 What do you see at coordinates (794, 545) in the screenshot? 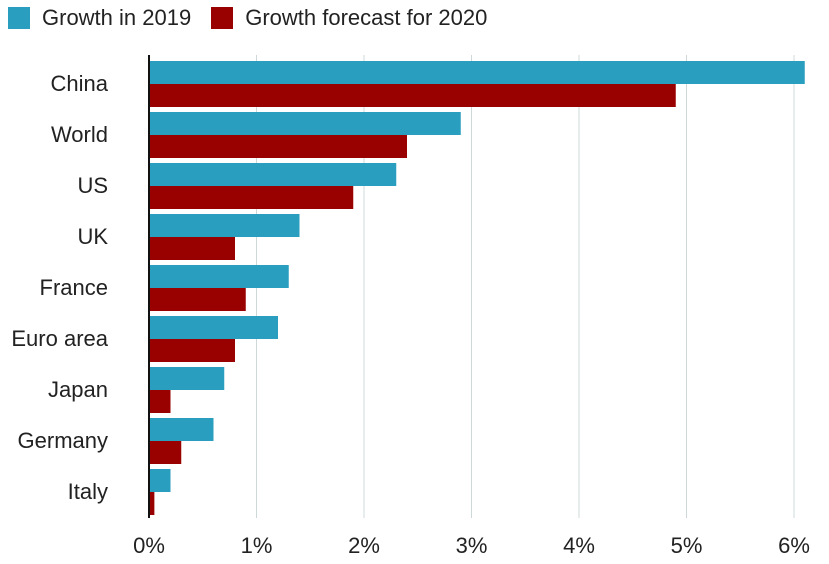
I see `x-tick-label: 6%` at bounding box center [794, 545].